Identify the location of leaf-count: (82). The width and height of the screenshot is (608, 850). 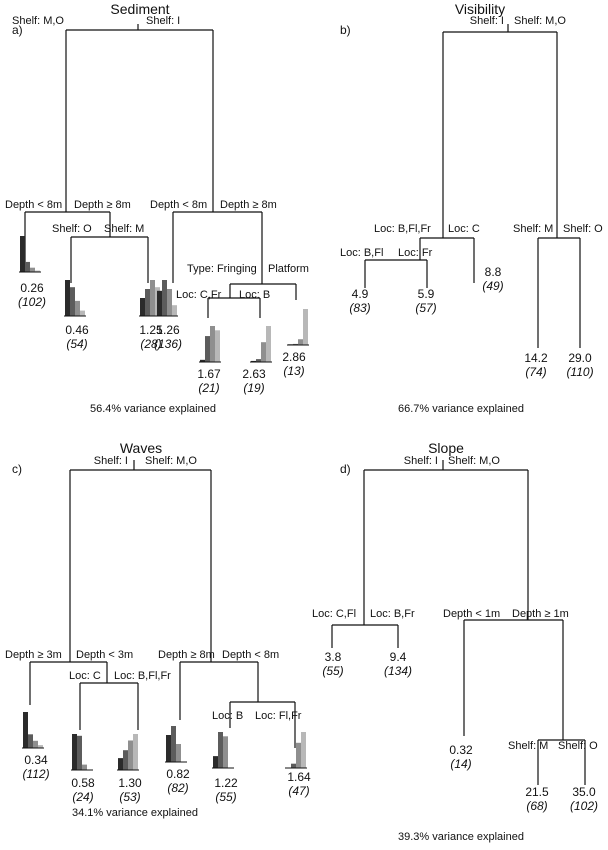
(177, 788).